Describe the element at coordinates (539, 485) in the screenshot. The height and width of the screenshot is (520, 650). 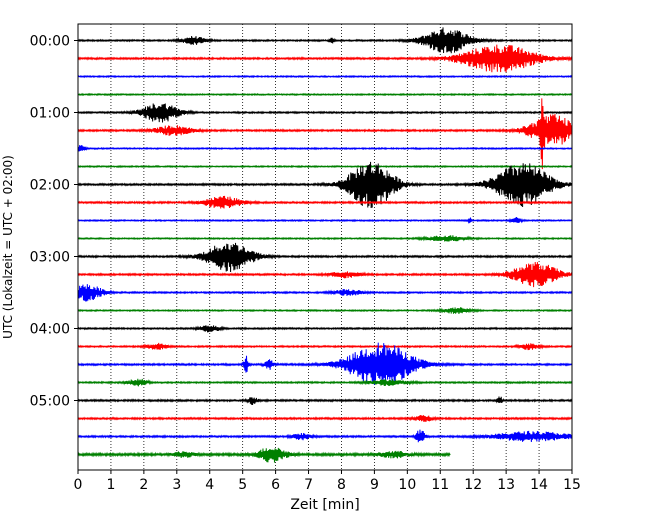
I see `x-tick-label: 14` at that location.